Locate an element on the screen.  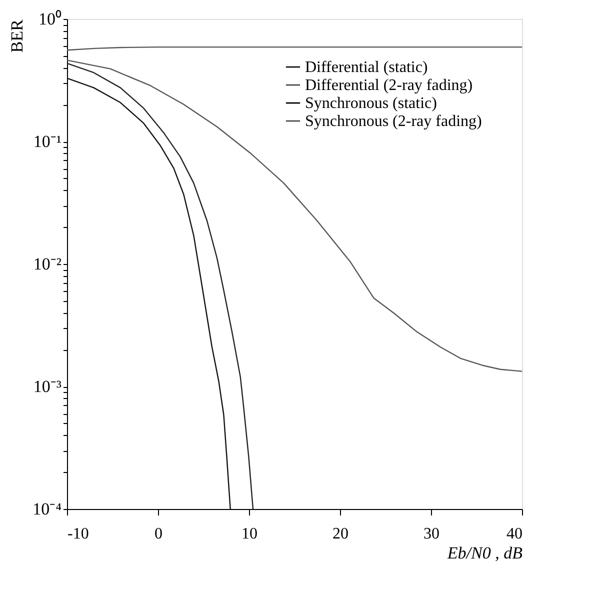
legend-label: Differential (2-ray fading) is located at coordinates (389, 85).